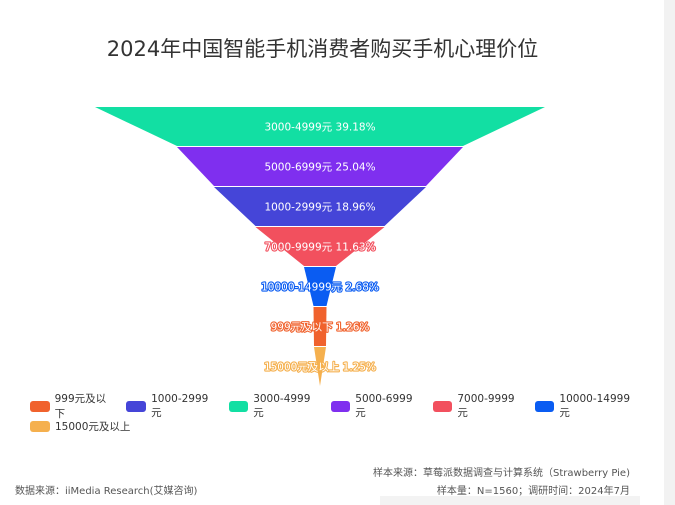 Image resolution: width=675 pixels, height=505 pixels. I want to click on legend-label: 1000-2999元, so click(180, 405).